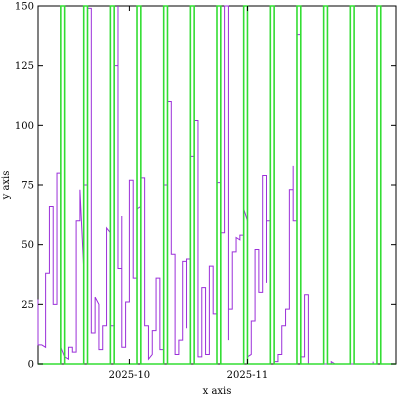 The width and height of the screenshot is (400, 400). Describe the element at coordinates (27, 186) in the screenshot. I see `y-tick-label: 75` at that location.